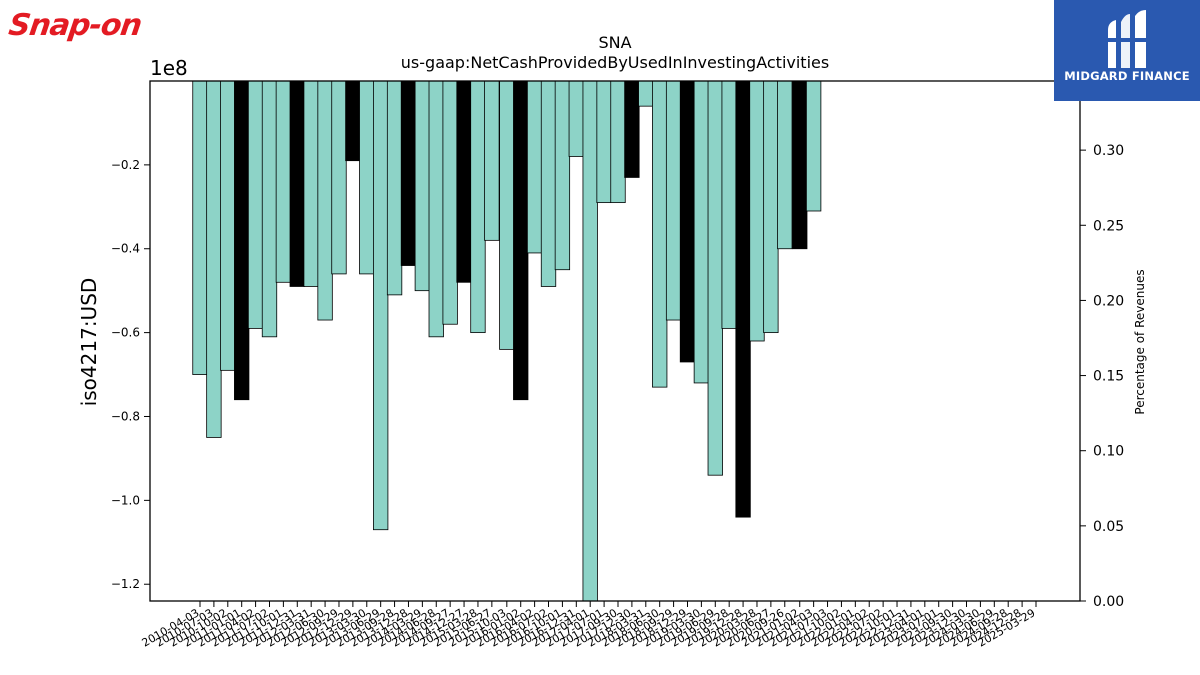  What do you see at coordinates (169, 68) in the screenshot?
I see `y-offset-label: 1e8` at bounding box center [169, 68].